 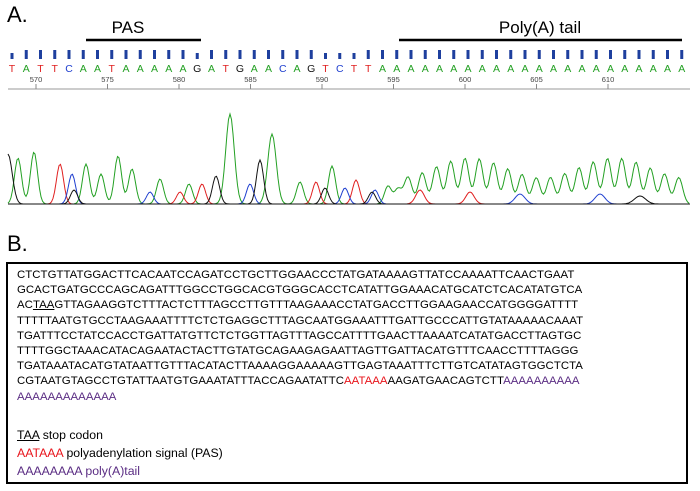 I want to click on seq-line-3-prefix: AC, so click(x=25, y=305).